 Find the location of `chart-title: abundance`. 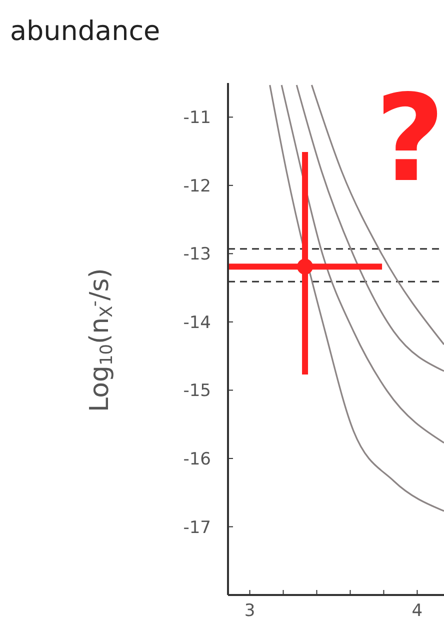

chart-title: abundance is located at coordinates (85, 31).